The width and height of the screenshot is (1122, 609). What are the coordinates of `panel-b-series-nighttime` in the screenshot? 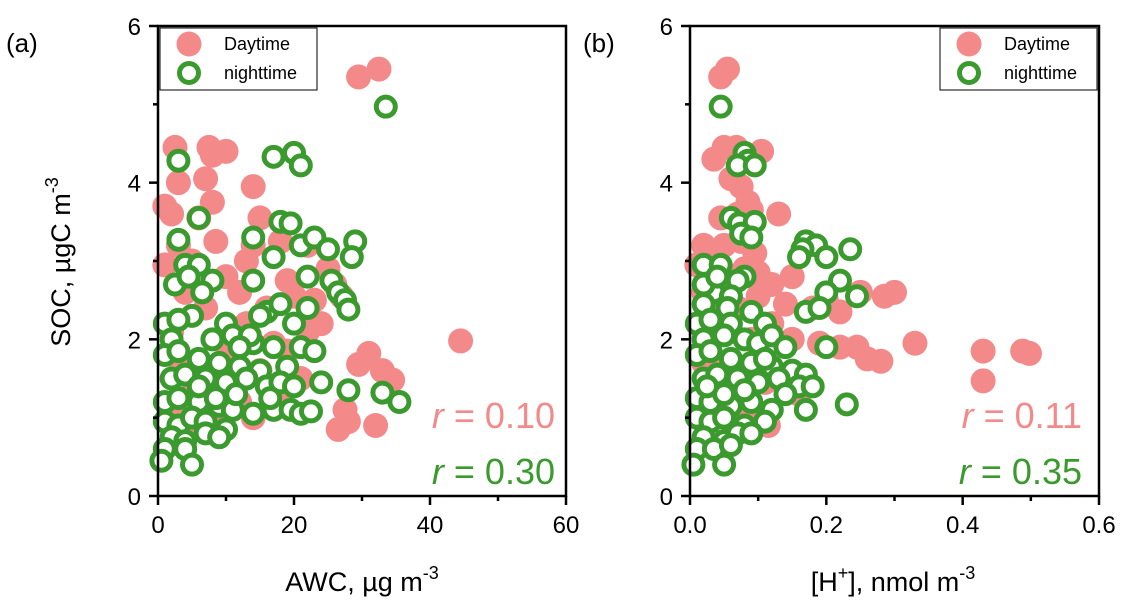 It's located at (775, 285).